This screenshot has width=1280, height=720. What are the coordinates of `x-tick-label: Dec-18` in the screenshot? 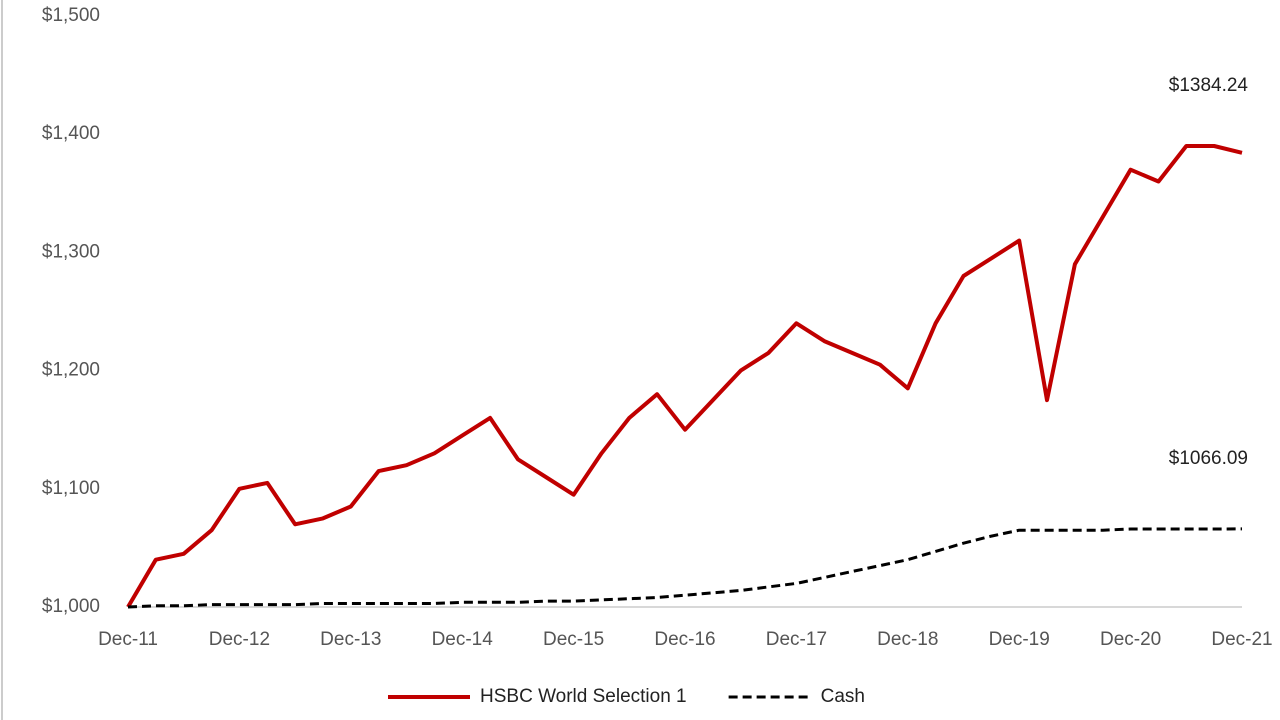 It's located at (907, 639).